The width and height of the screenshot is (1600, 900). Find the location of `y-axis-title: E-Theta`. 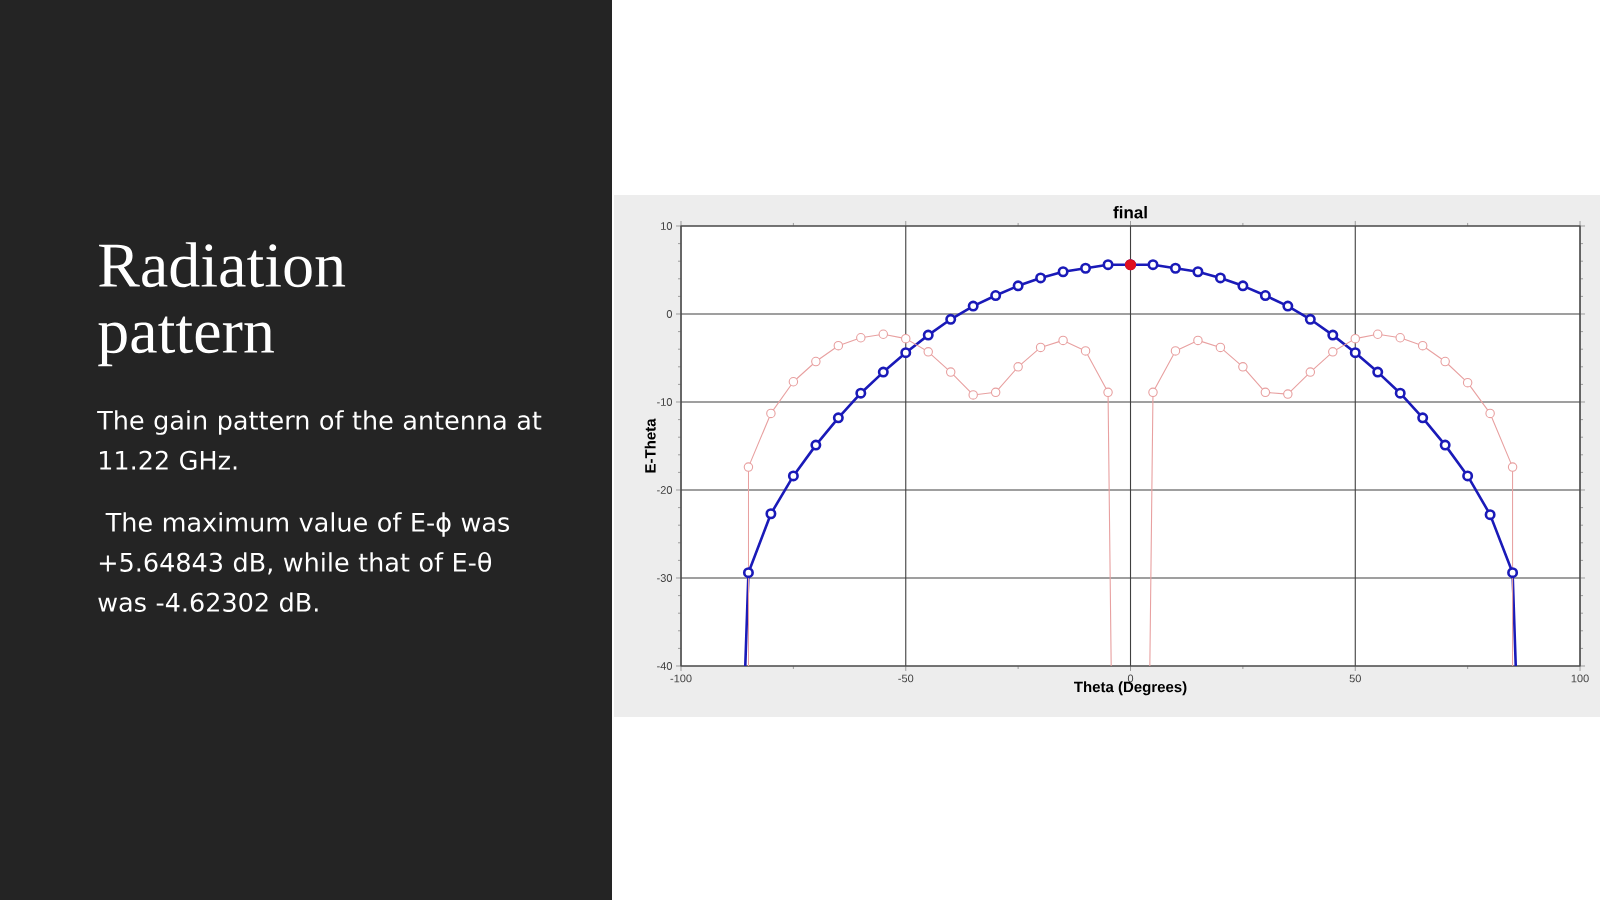

y-axis-title: E-Theta is located at coordinates (650, 445).